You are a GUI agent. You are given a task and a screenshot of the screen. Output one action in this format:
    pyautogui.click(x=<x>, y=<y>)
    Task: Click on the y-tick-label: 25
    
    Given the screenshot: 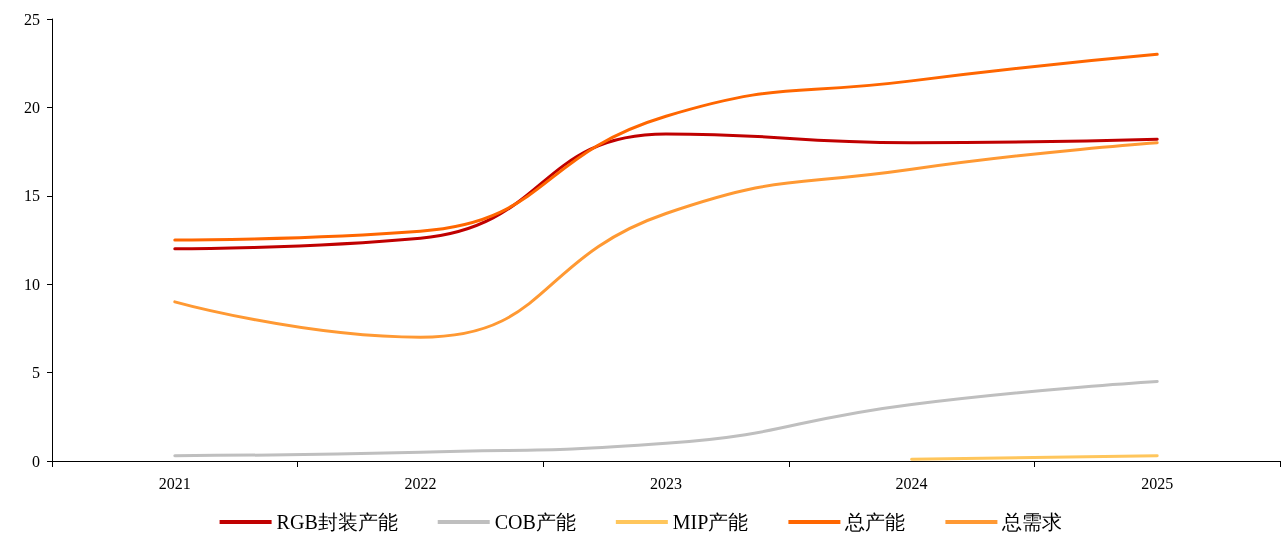 What is the action you would take?
    pyautogui.click(x=32, y=19)
    